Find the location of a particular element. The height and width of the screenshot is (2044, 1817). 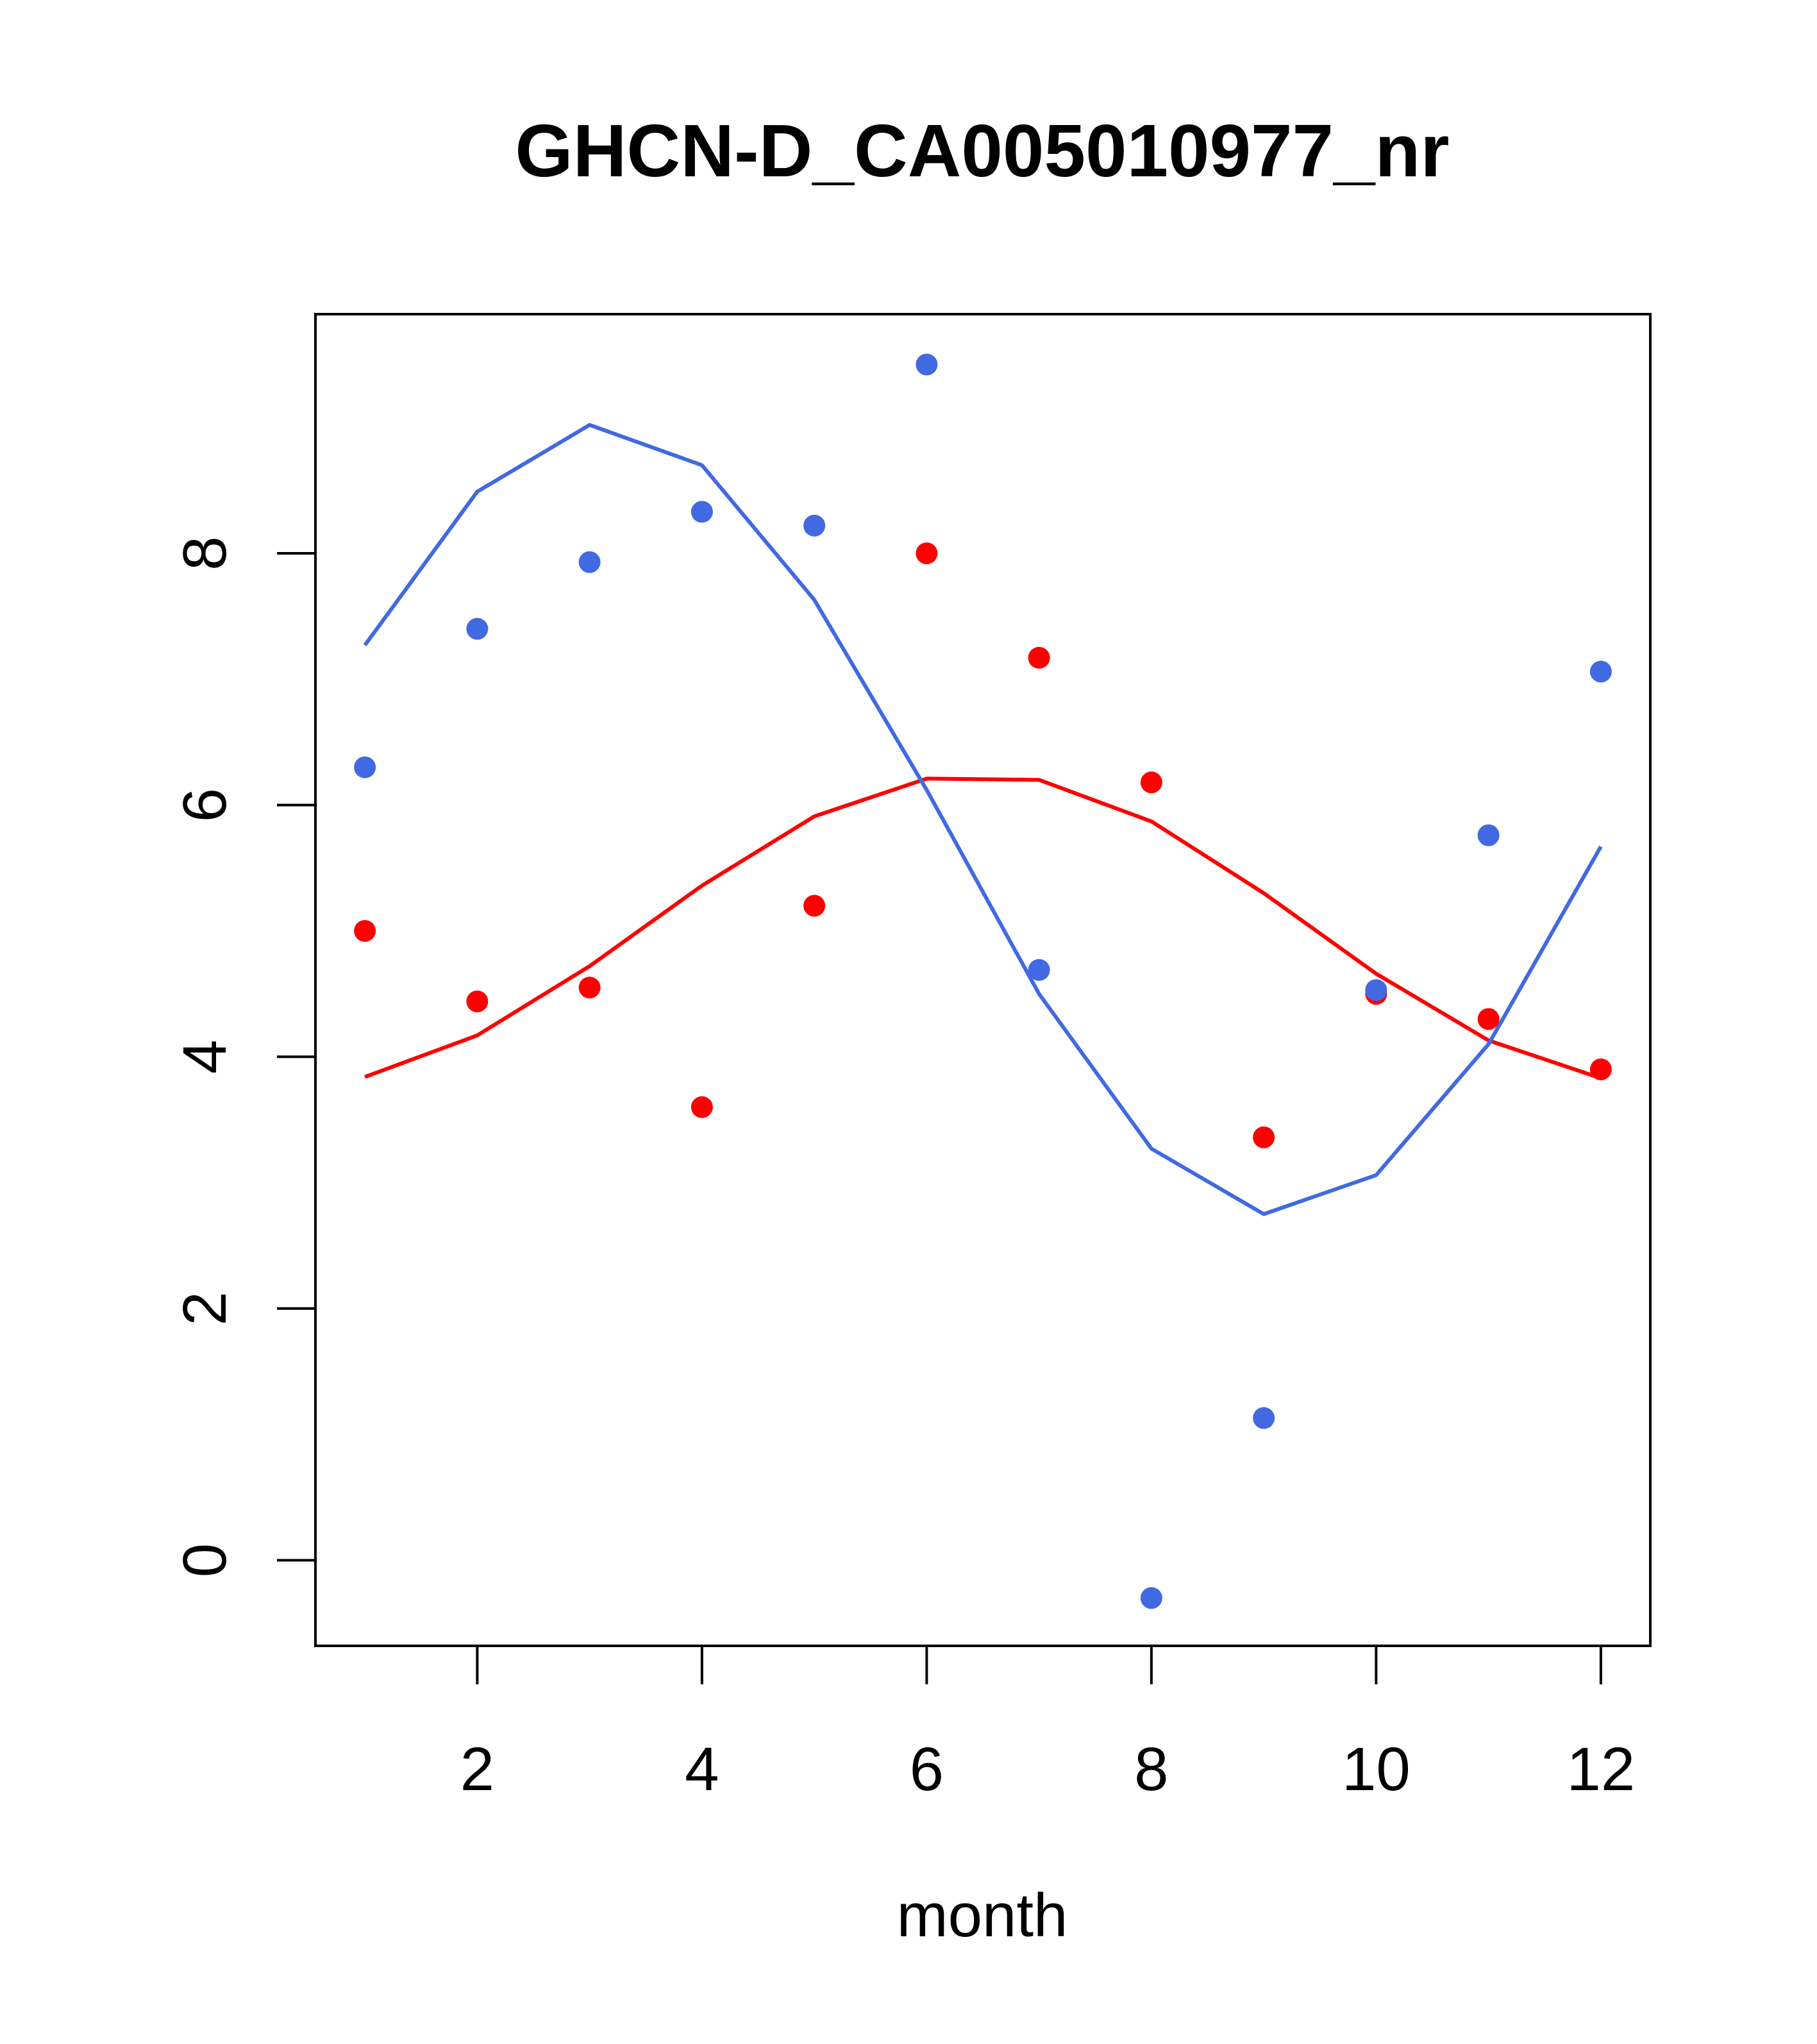

x-tick-label: 8 is located at coordinates (1151, 1769).